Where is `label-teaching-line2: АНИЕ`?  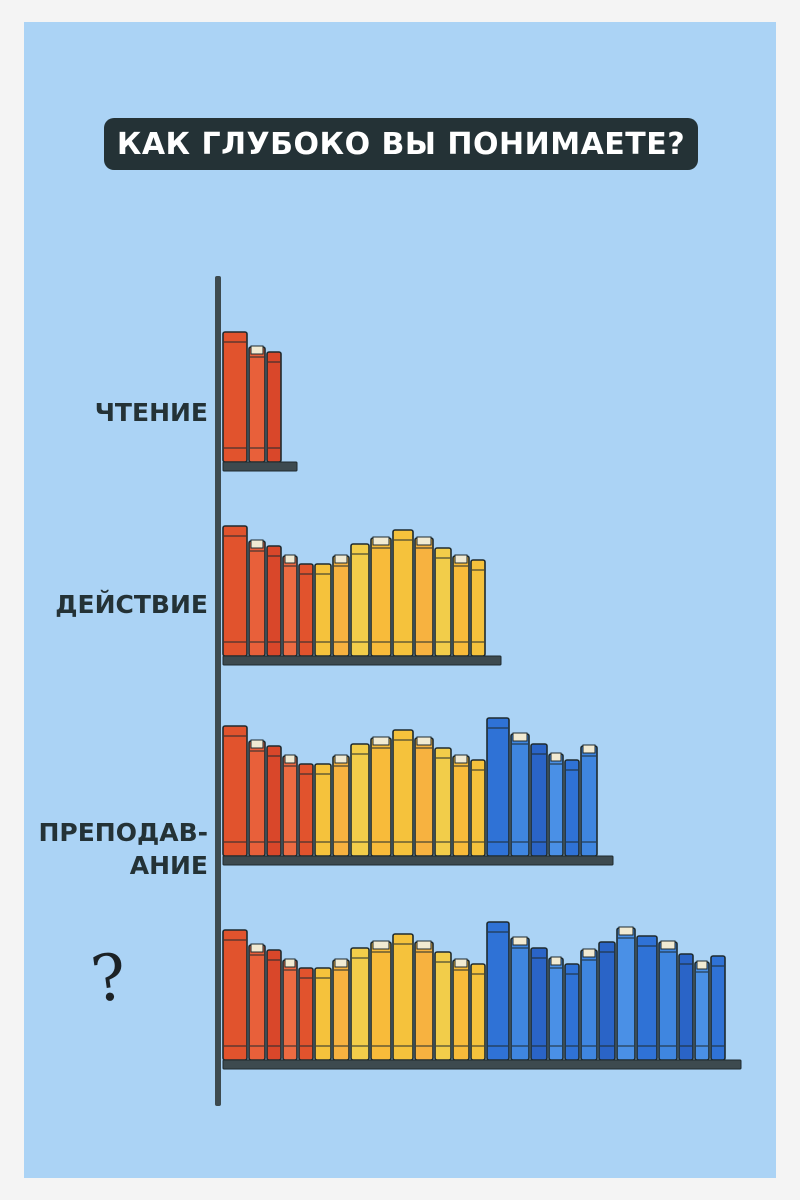
label-teaching-line2: АНИЕ is located at coordinates (168, 865).